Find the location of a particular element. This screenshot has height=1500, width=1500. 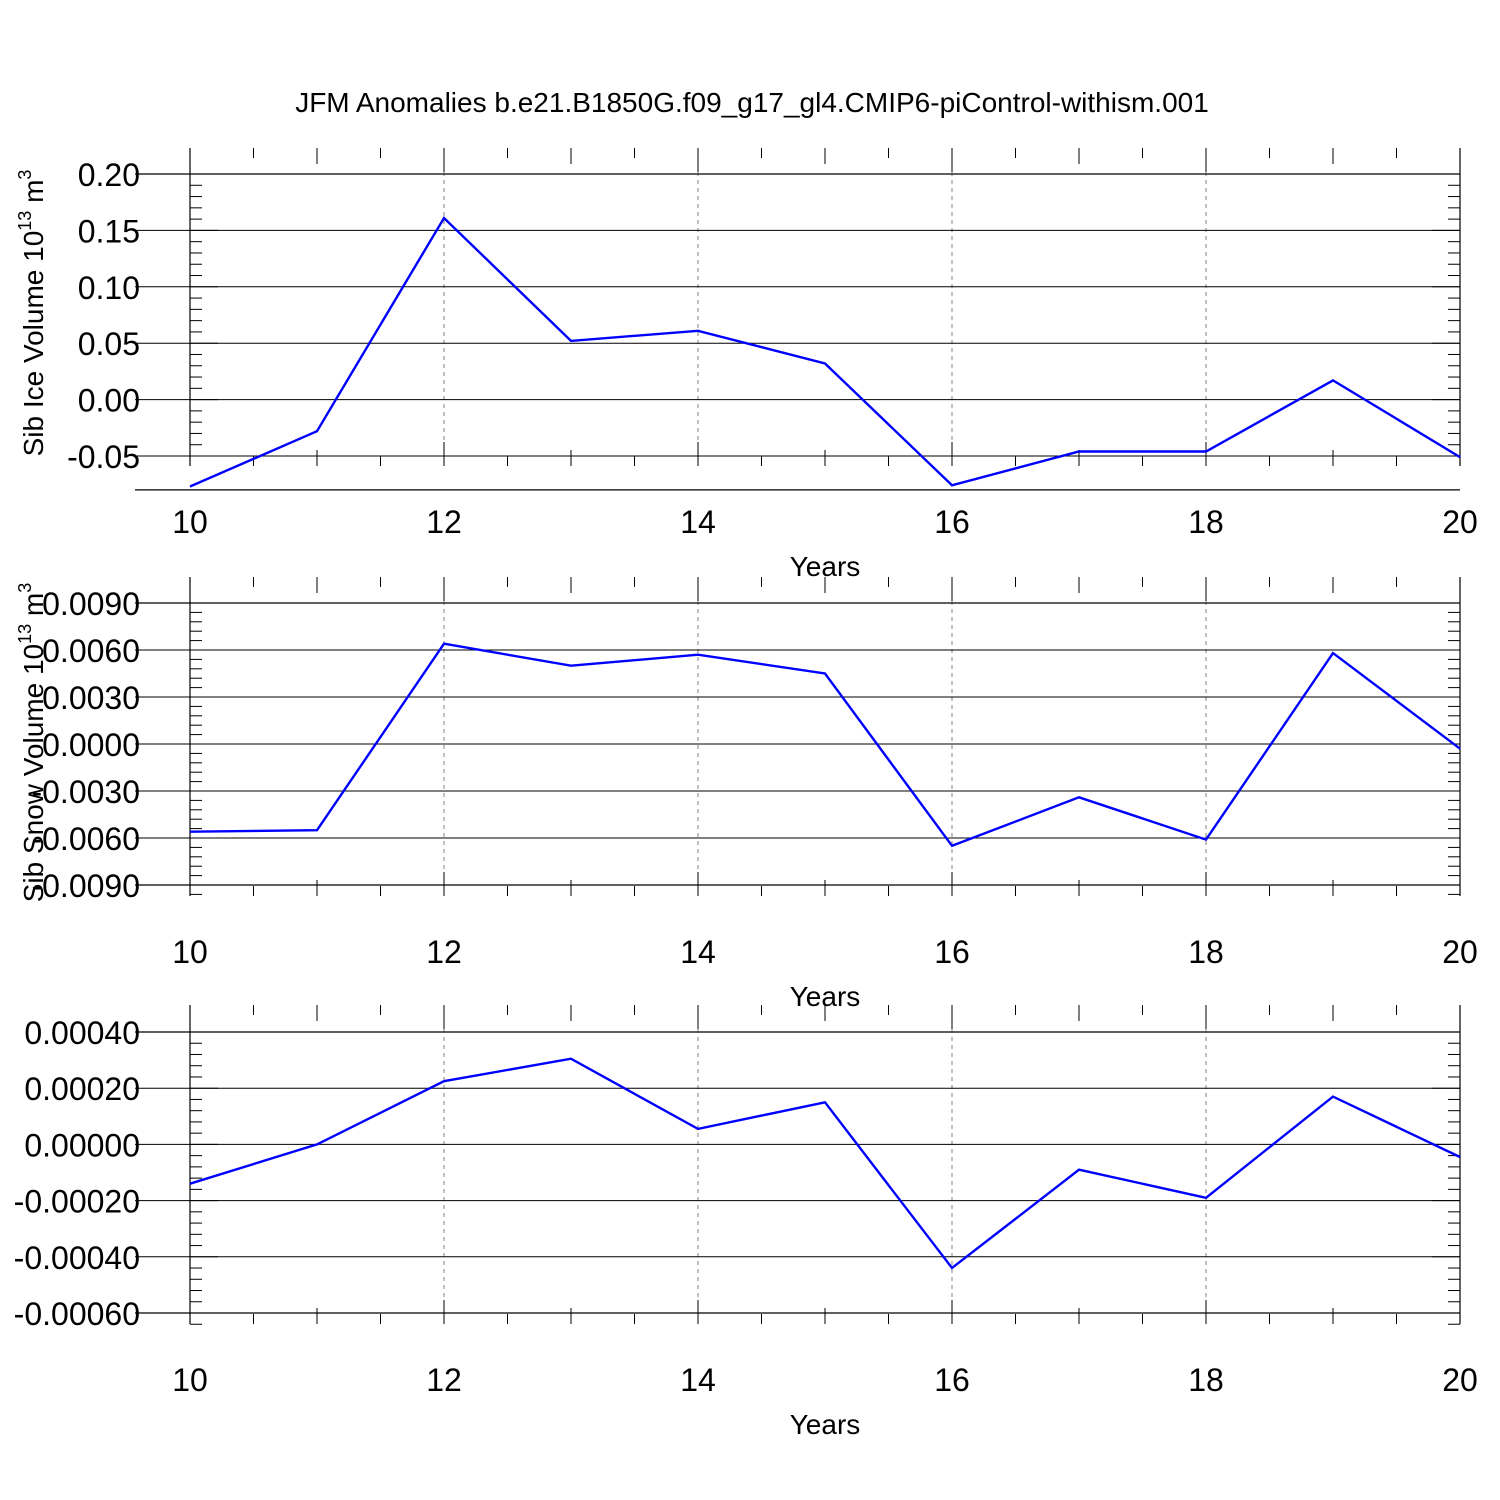

y-tick-label: 0.00040 is located at coordinates (82, 1033).